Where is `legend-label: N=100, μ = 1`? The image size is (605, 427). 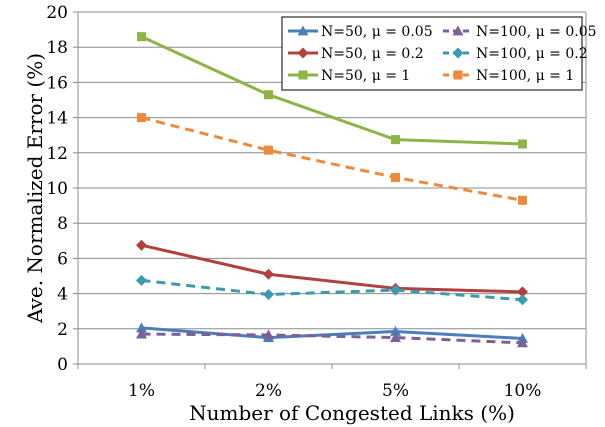
legend-label: N=100, μ = 1 is located at coordinates (525, 76).